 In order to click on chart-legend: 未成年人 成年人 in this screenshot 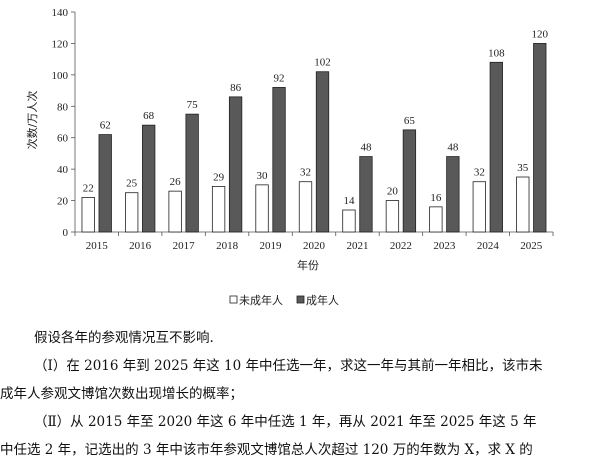, I will do `click(284, 300)`.